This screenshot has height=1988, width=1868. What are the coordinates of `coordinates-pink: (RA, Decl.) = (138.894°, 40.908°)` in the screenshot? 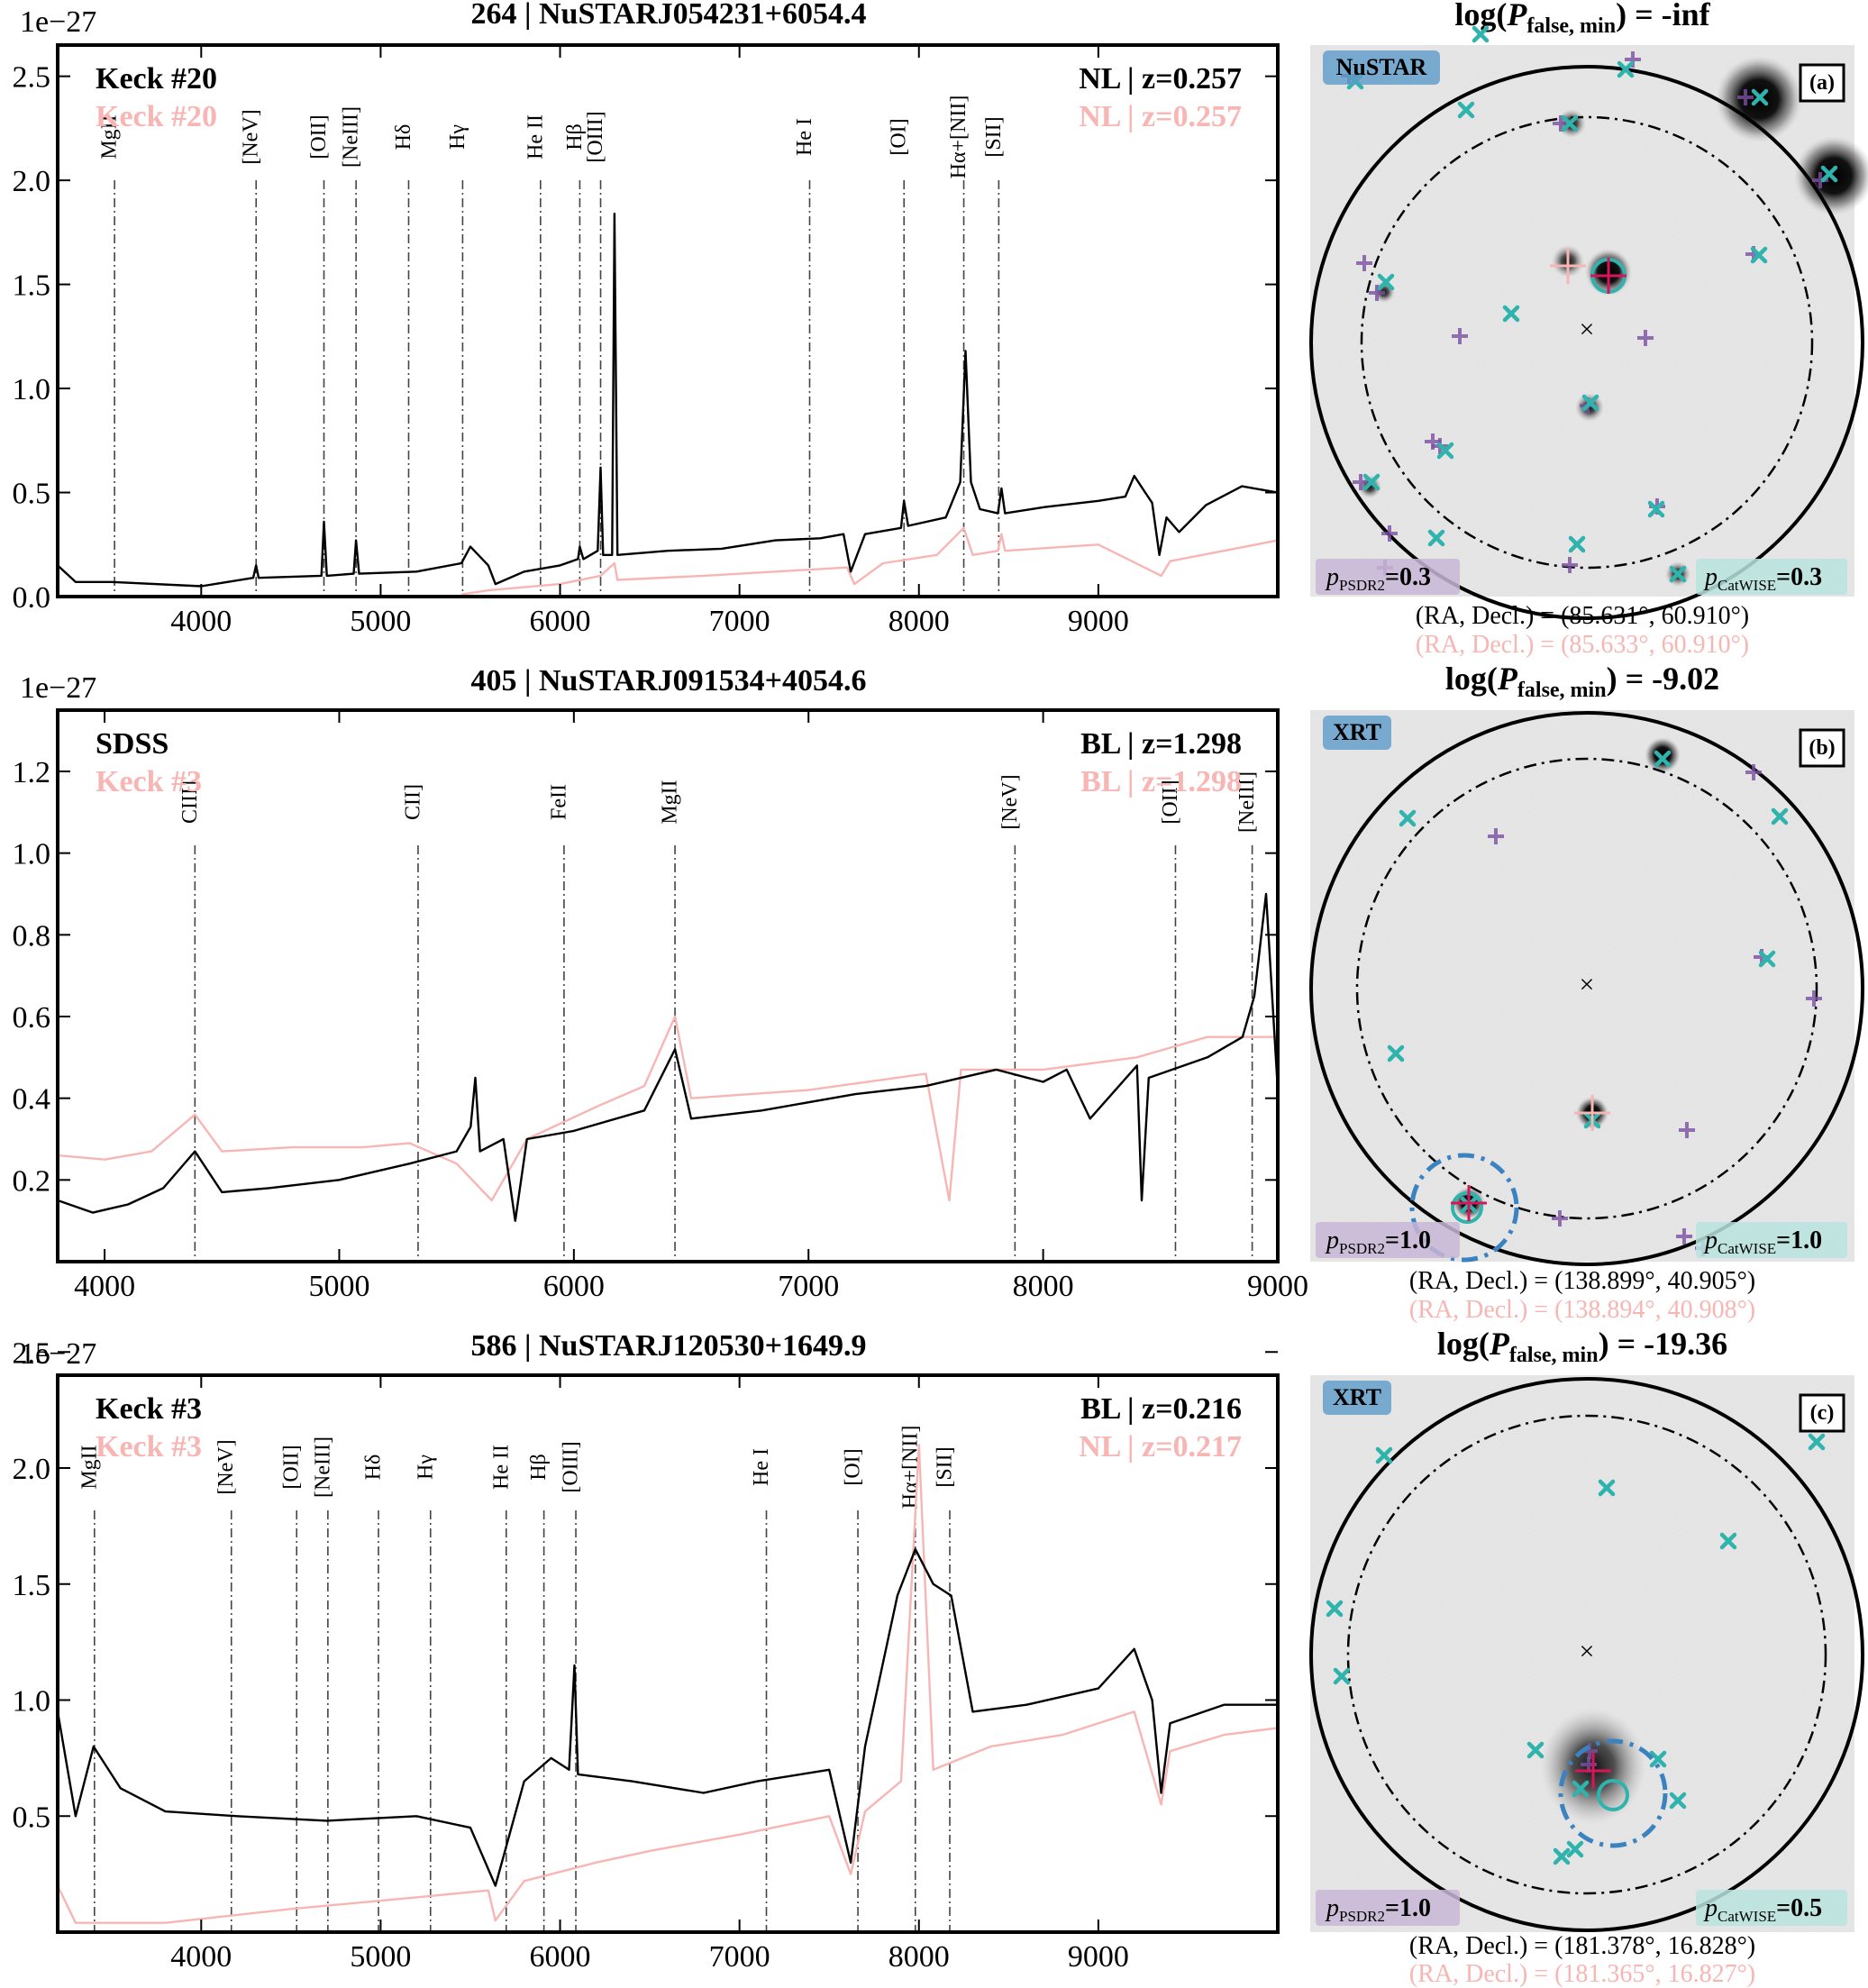 It's located at (1582, 1310).